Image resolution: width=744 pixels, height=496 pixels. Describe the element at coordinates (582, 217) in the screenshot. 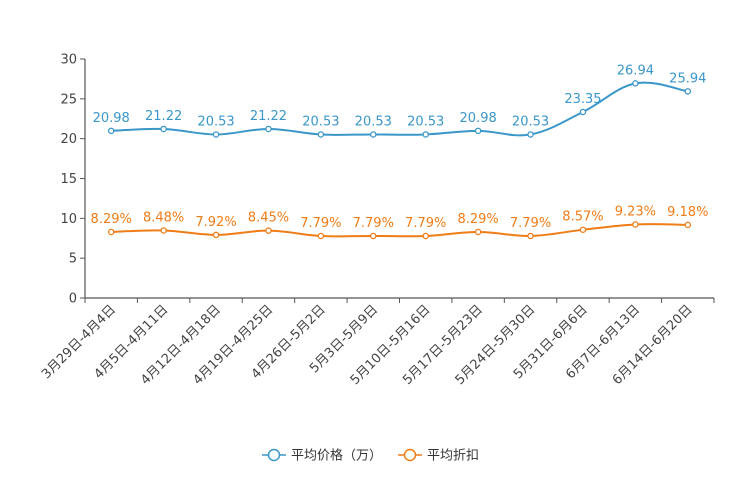

I see `data-label: 8.57%` at that location.